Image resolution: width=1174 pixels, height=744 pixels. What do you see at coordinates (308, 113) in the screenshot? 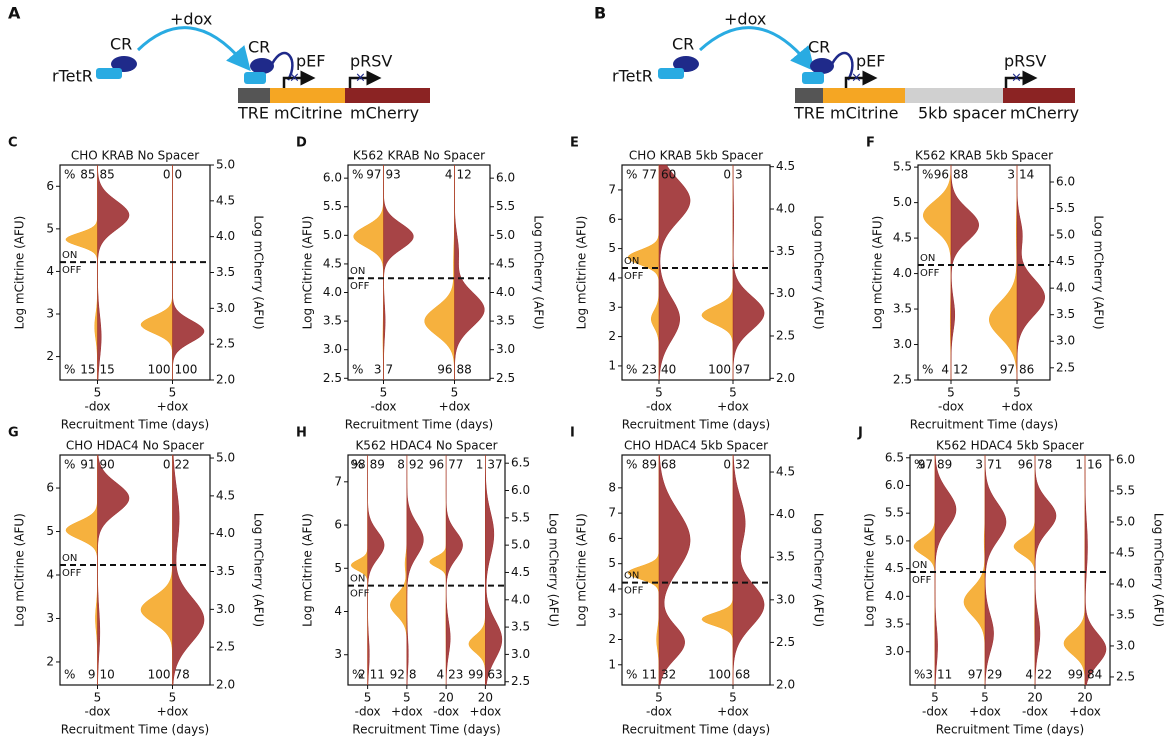
I see `part-label: mCitrine` at bounding box center [308, 113].